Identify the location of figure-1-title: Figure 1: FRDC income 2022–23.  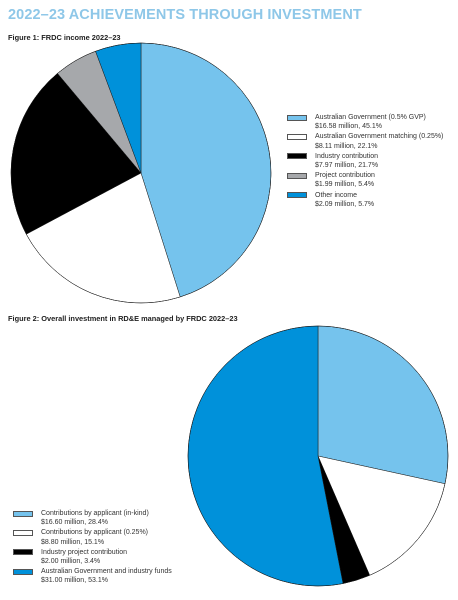
(64, 37).